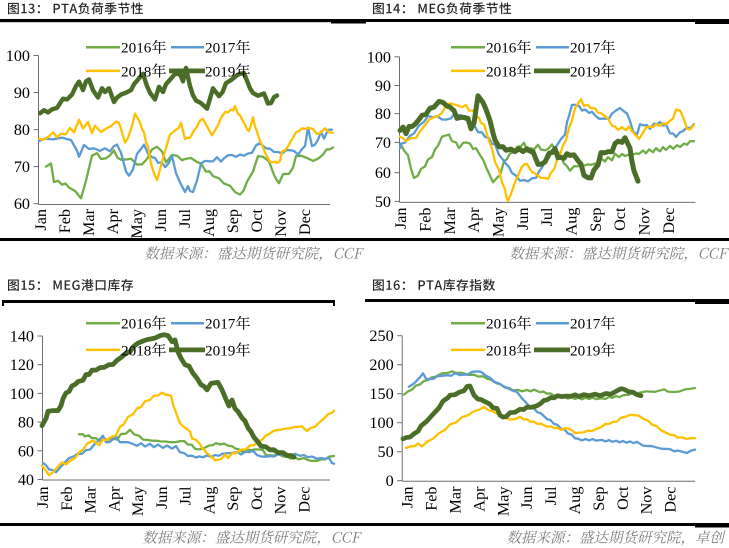 The image size is (729, 548). I want to click on svg-text: 0, so click(390, 481).